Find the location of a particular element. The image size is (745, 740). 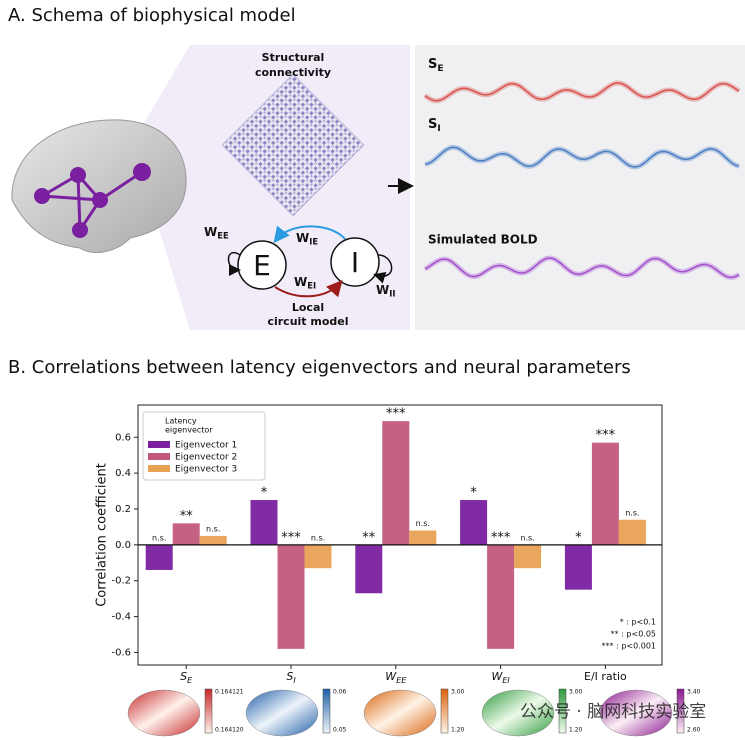

colorbar-max: 3.40 is located at coordinates (694, 692).